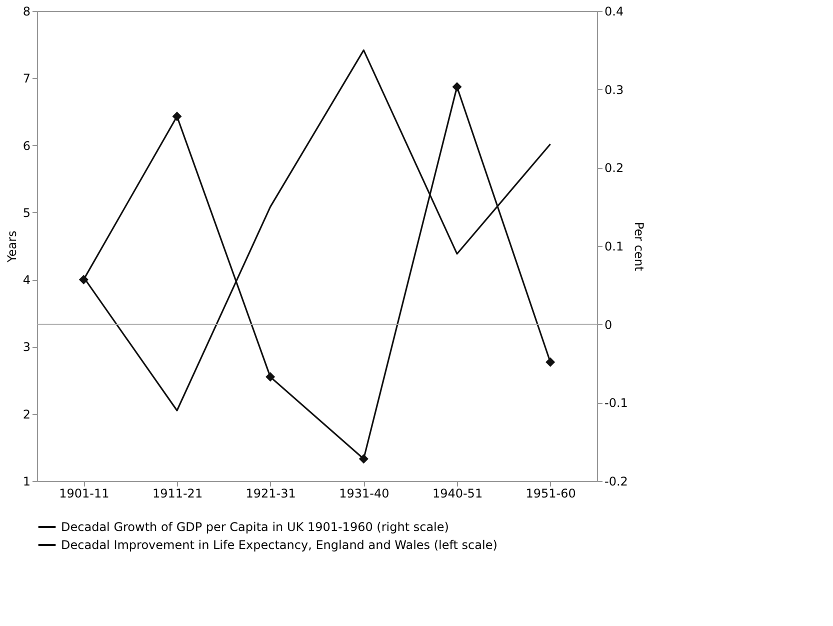  Describe the element at coordinates (26, 280) in the screenshot. I see `y-tick-label: 4` at that location.